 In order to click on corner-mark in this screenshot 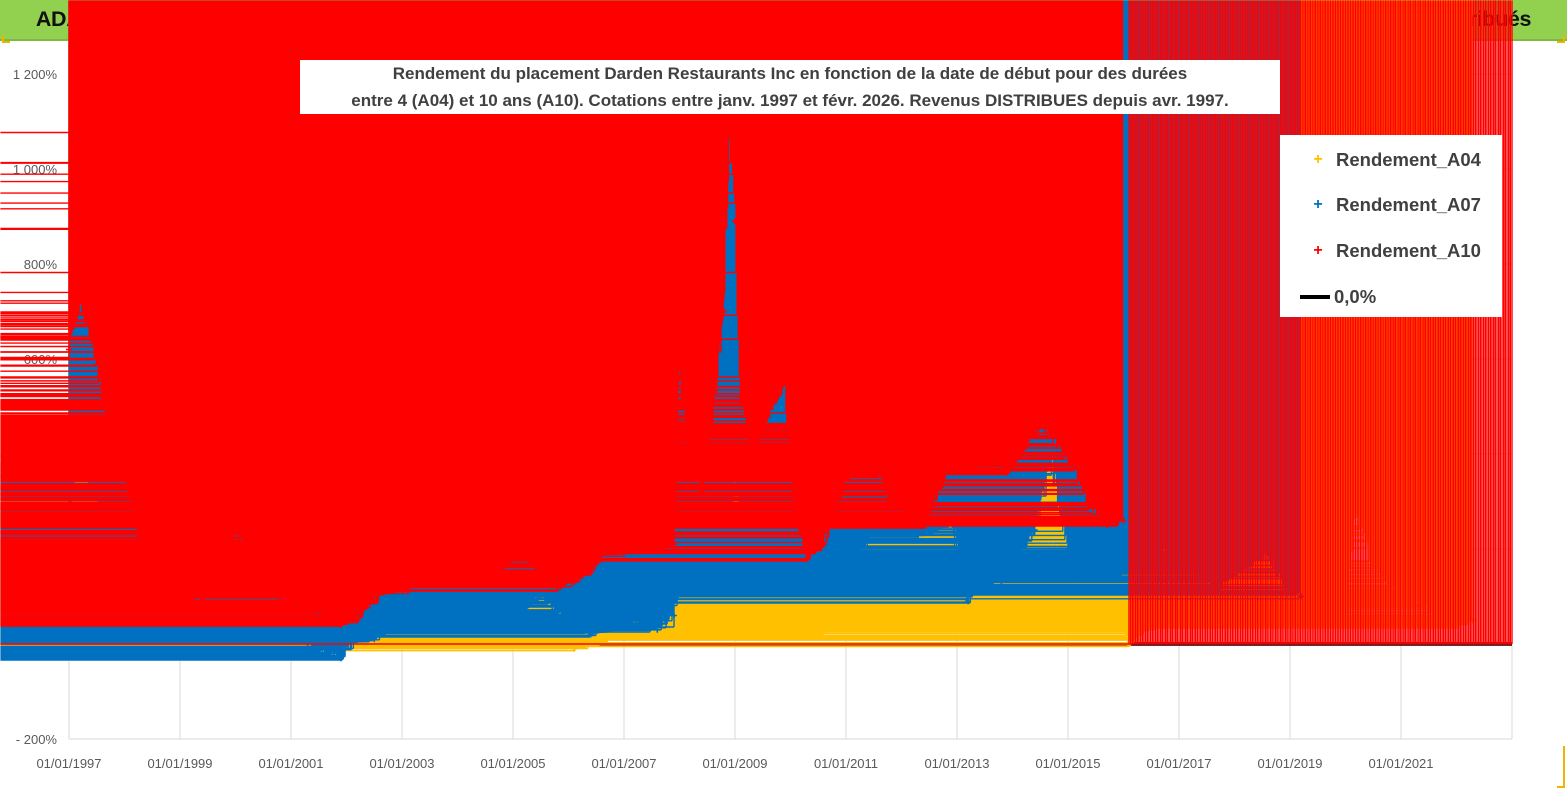, I will do `click(1561, 767)`.